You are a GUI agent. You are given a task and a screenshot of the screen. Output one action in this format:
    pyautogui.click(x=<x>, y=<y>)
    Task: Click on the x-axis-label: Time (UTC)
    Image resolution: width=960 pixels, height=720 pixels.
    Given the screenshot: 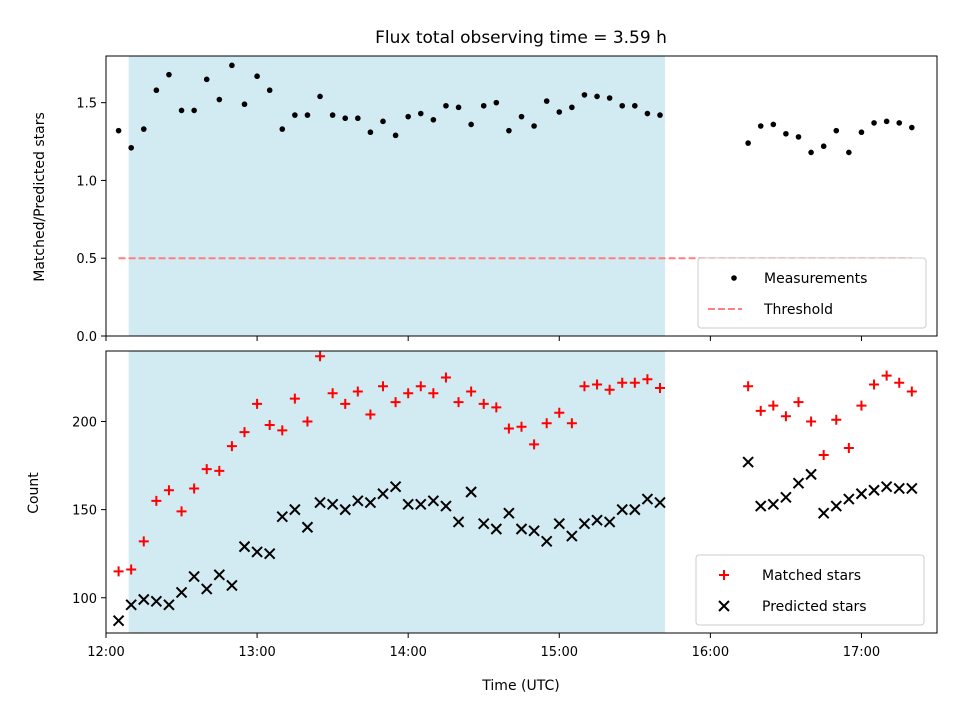 What is the action you would take?
    pyautogui.click(x=520, y=686)
    